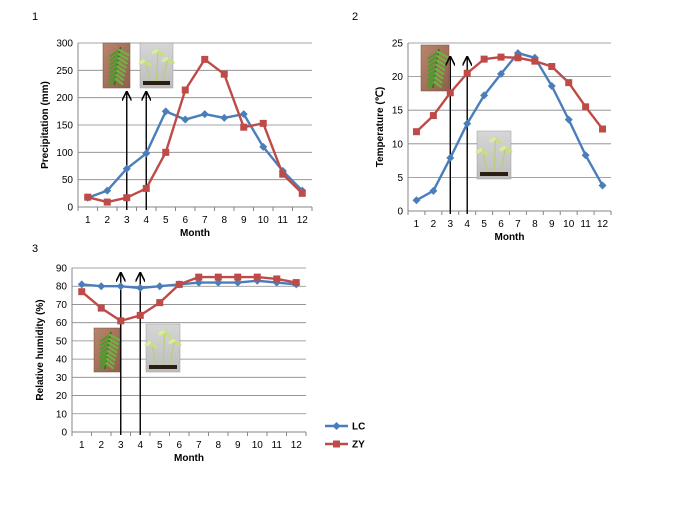 This screenshot has height=525, width=700. I want to click on y-tick-label: 200, so click(64, 98).